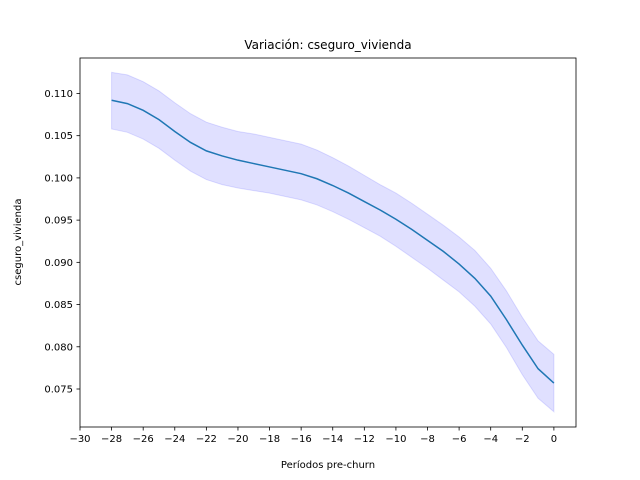 Image resolution: width=640 pixels, height=480 pixels. What do you see at coordinates (58, 136) in the screenshot?
I see `y-tick-label: 0.105` at bounding box center [58, 136].